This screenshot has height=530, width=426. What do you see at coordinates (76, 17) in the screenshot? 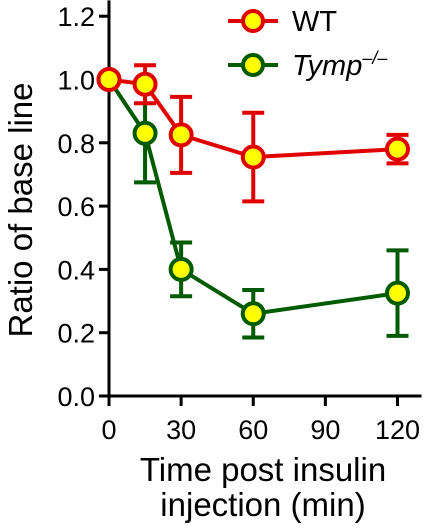
I see `y-tick-label: 1.2` at bounding box center [76, 17].